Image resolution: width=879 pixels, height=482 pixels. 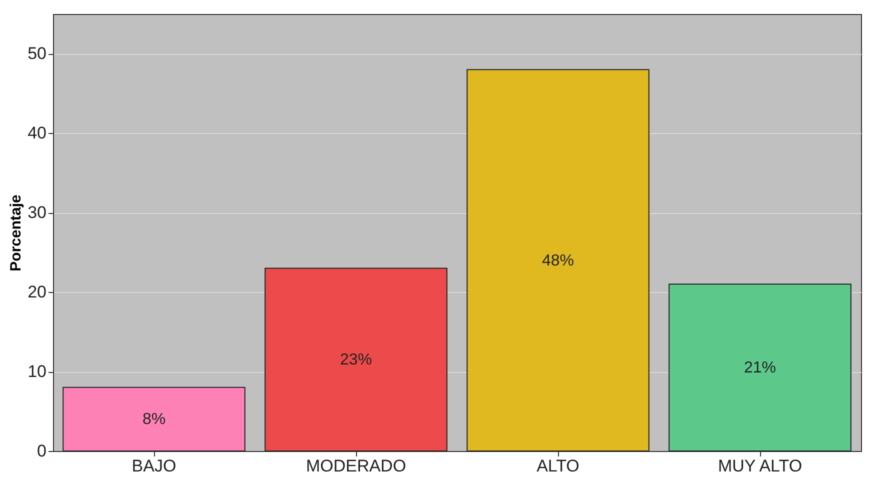 I want to click on data-label: 48%, so click(x=558, y=261).